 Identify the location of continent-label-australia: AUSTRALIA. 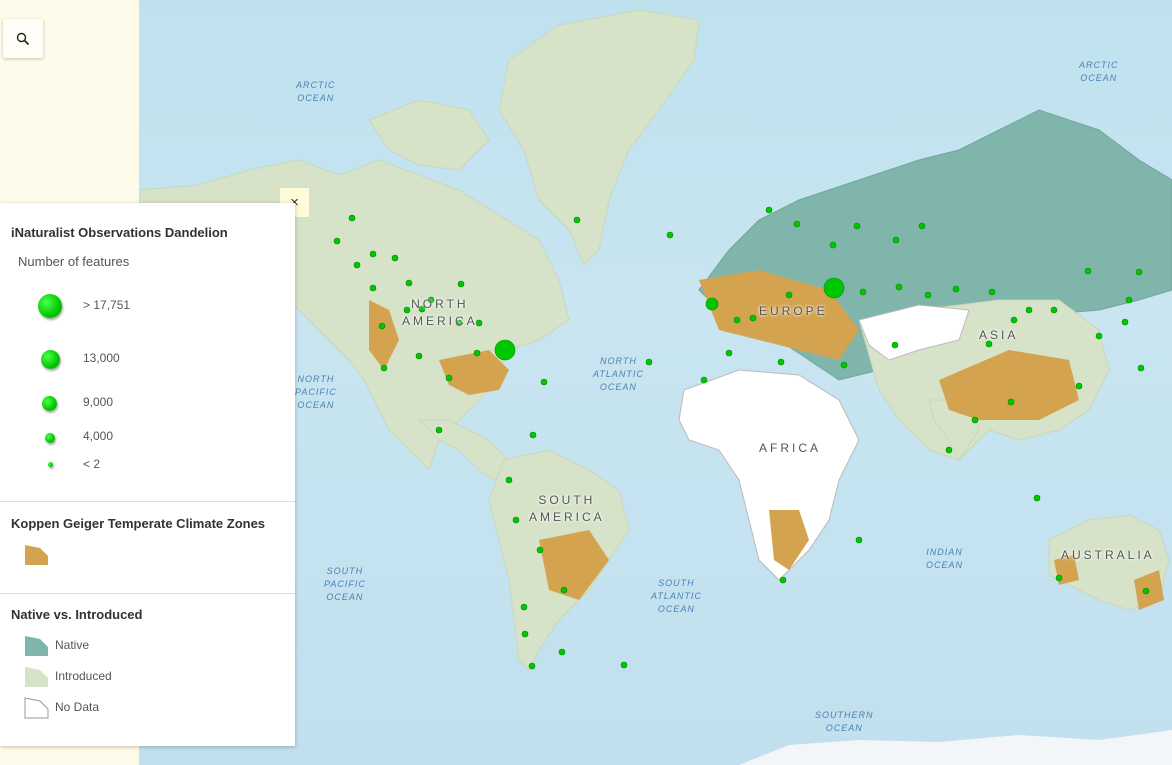
(1108, 555).